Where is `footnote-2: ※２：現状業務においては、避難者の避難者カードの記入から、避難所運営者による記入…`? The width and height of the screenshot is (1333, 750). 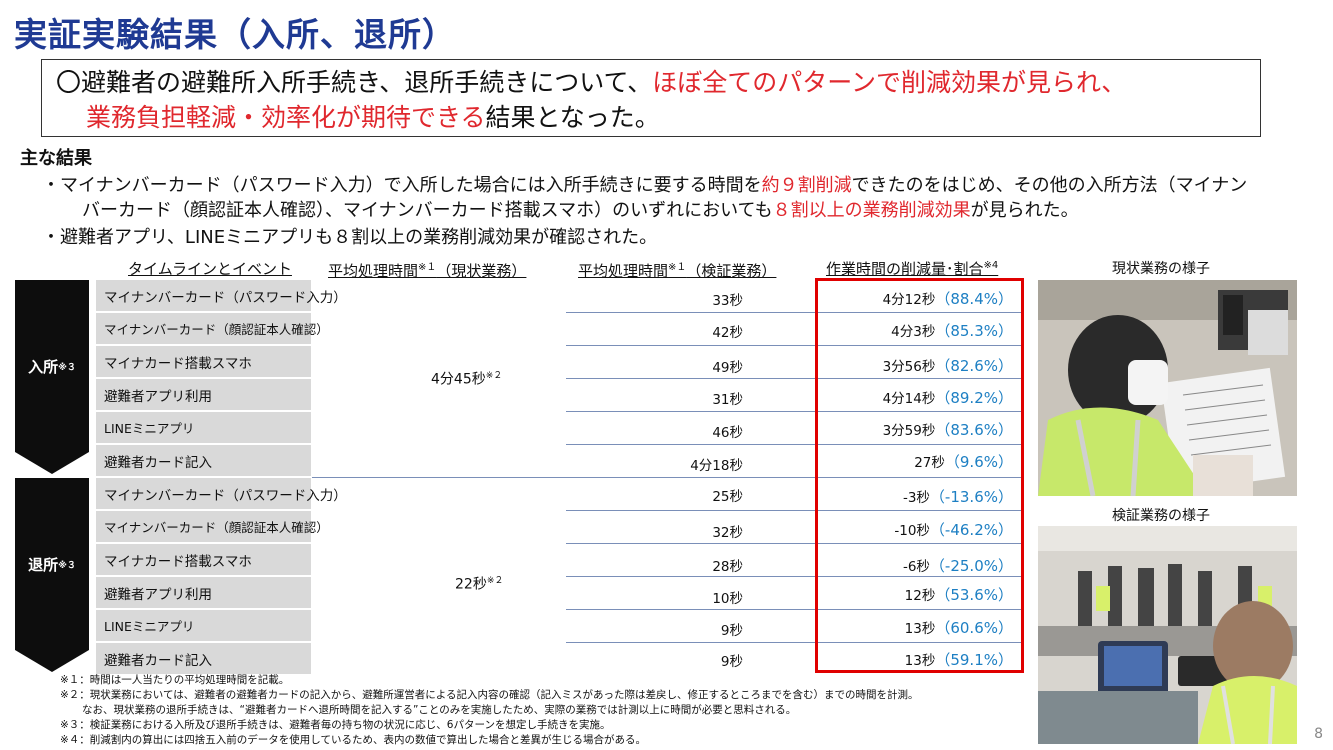 footnote-2: ※２：現状業務においては、避難者の避難者カードの記入から、避難所運営者による記入… is located at coordinates (489, 695).